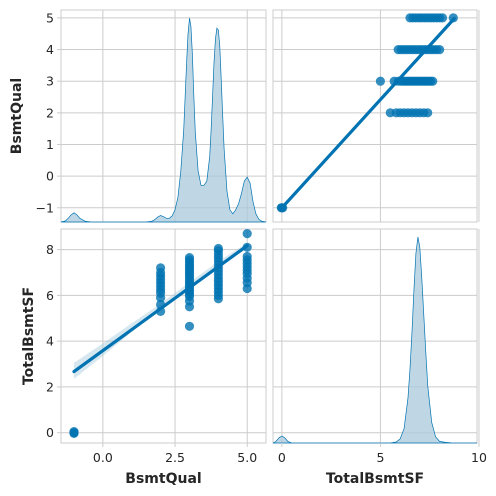 The height and width of the screenshot is (496, 496). What do you see at coordinates (50, 176) in the screenshot?
I see `row1-ytick-label: 0` at bounding box center [50, 176].